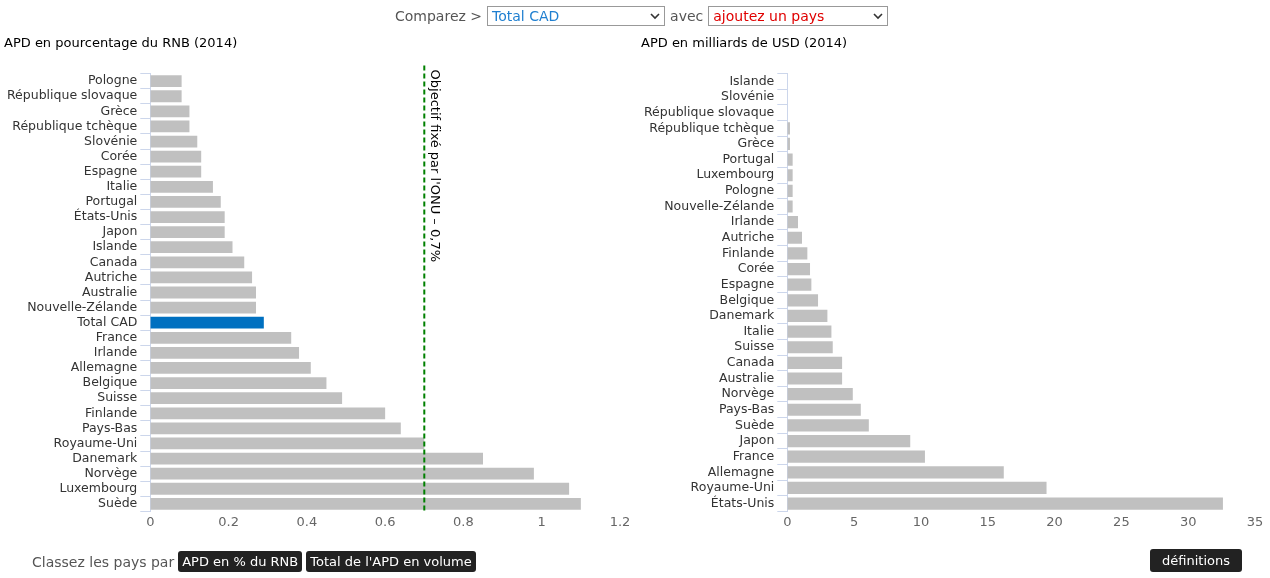 The height and width of the screenshot is (578, 1270). What do you see at coordinates (436, 166) in the screenshot?
I see `ref-line-label: Objectif fixé par l'ONU – 0,7%` at bounding box center [436, 166].